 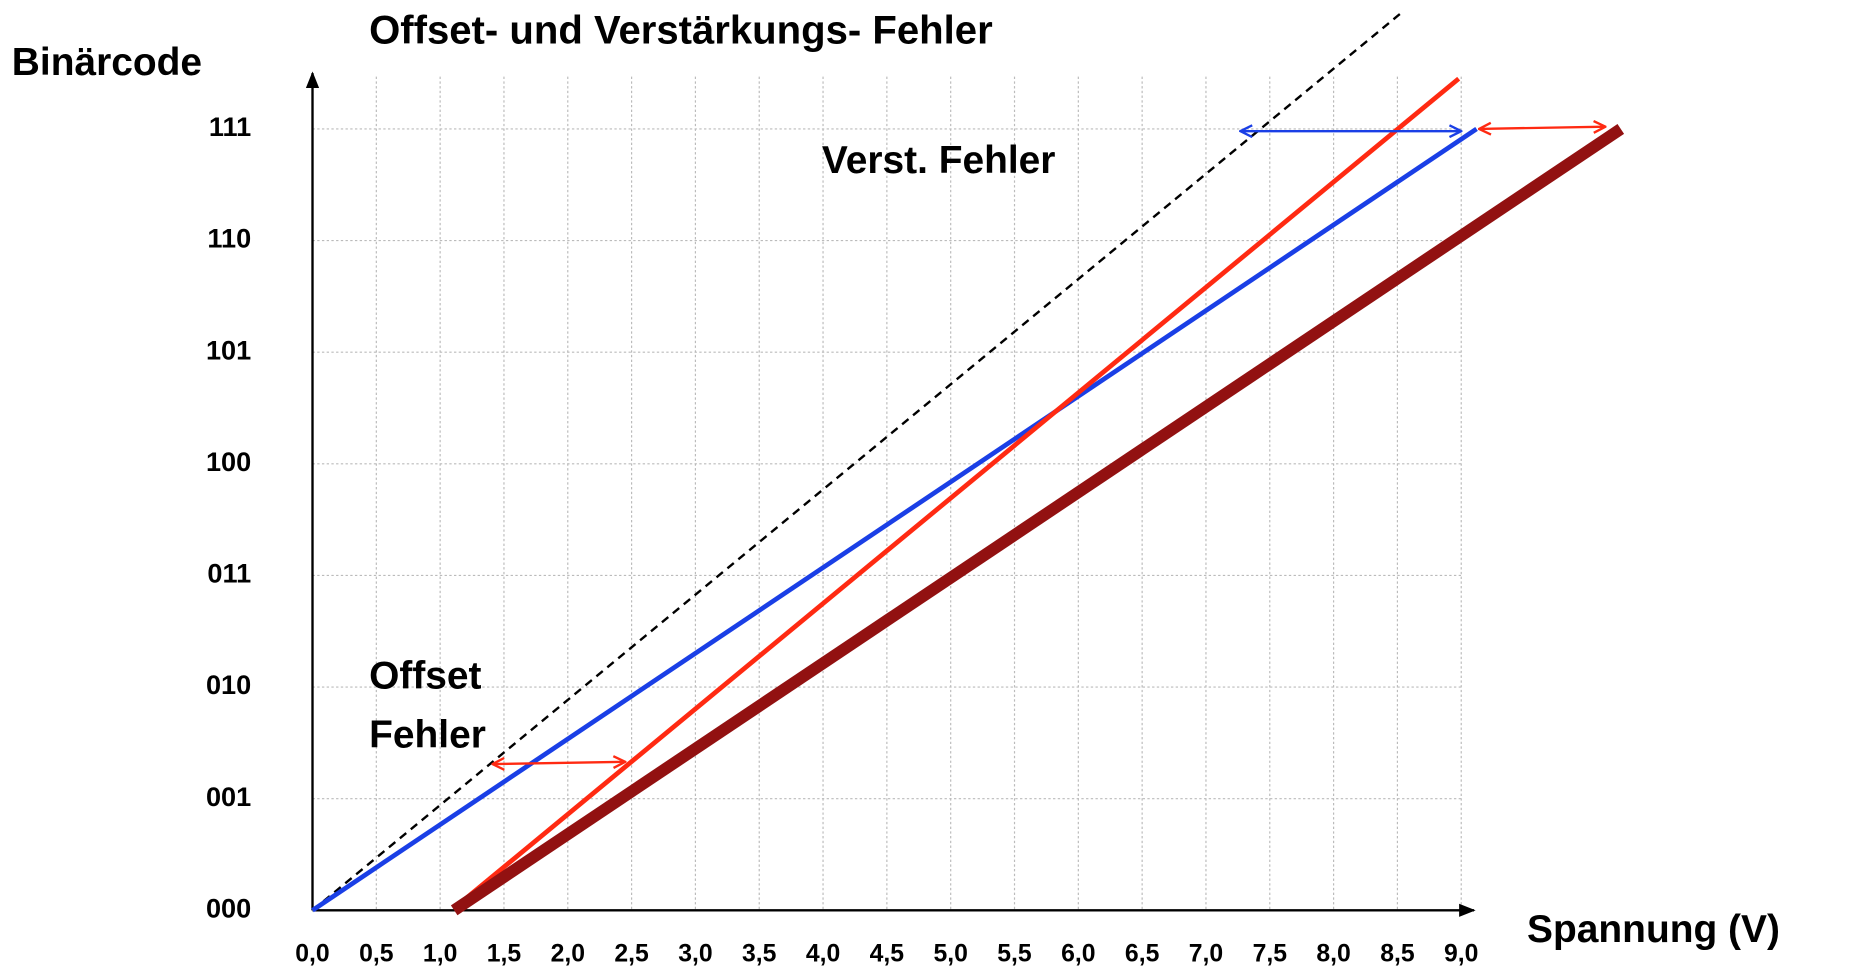 What do you see at coordinates (1397, 954) in the screenshot?
I see `x-tick-label: 8,5` at bounding box center [1397, 954].